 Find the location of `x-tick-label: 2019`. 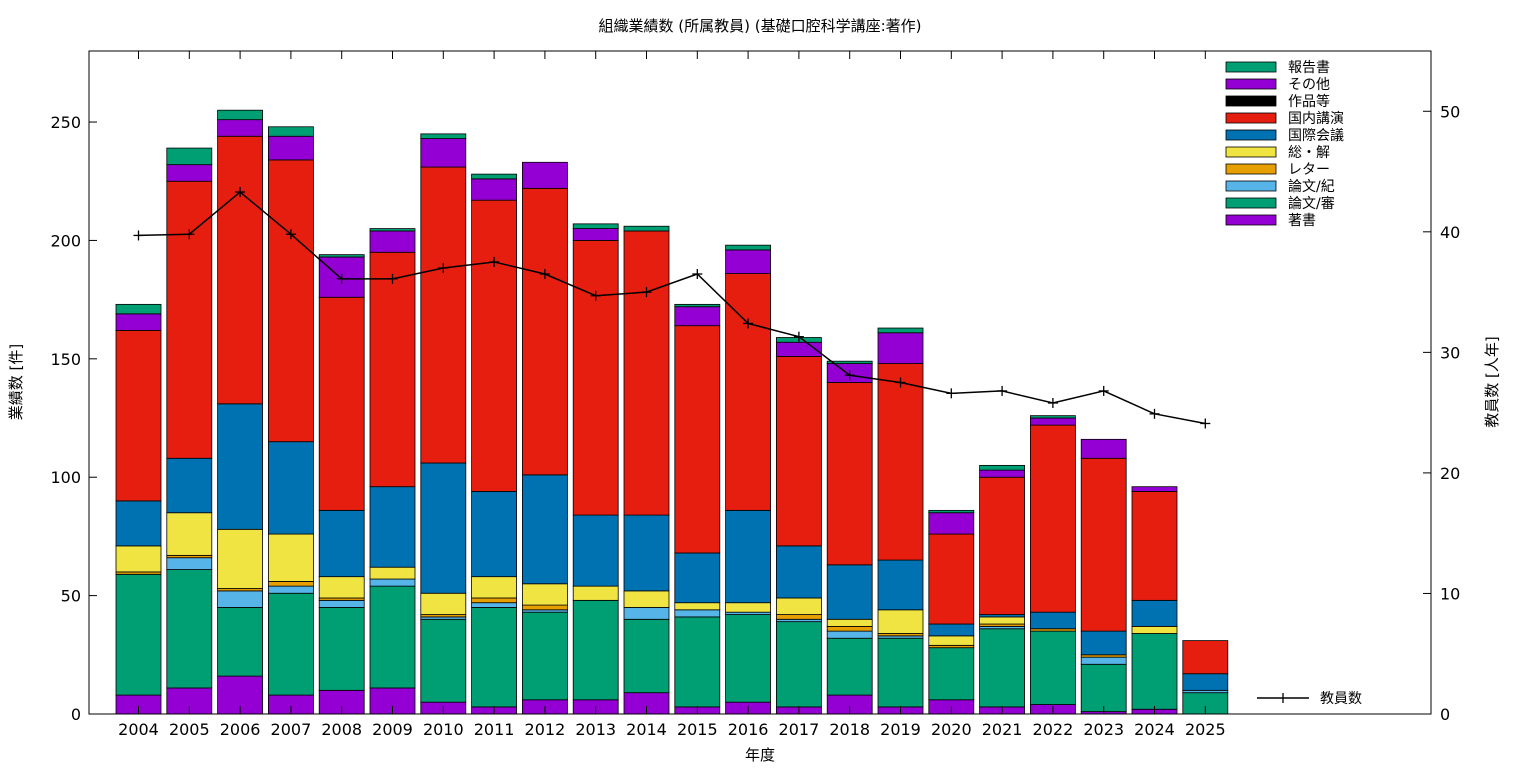

x-tick-label: 2019 is located at coordinates (900, 729).